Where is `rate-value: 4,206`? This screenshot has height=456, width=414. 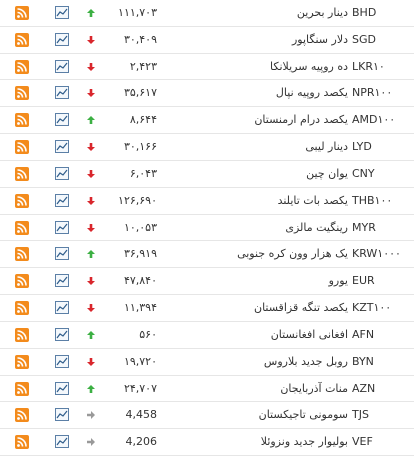
rate-value: 4,206 is located at coordinates (141, 442).